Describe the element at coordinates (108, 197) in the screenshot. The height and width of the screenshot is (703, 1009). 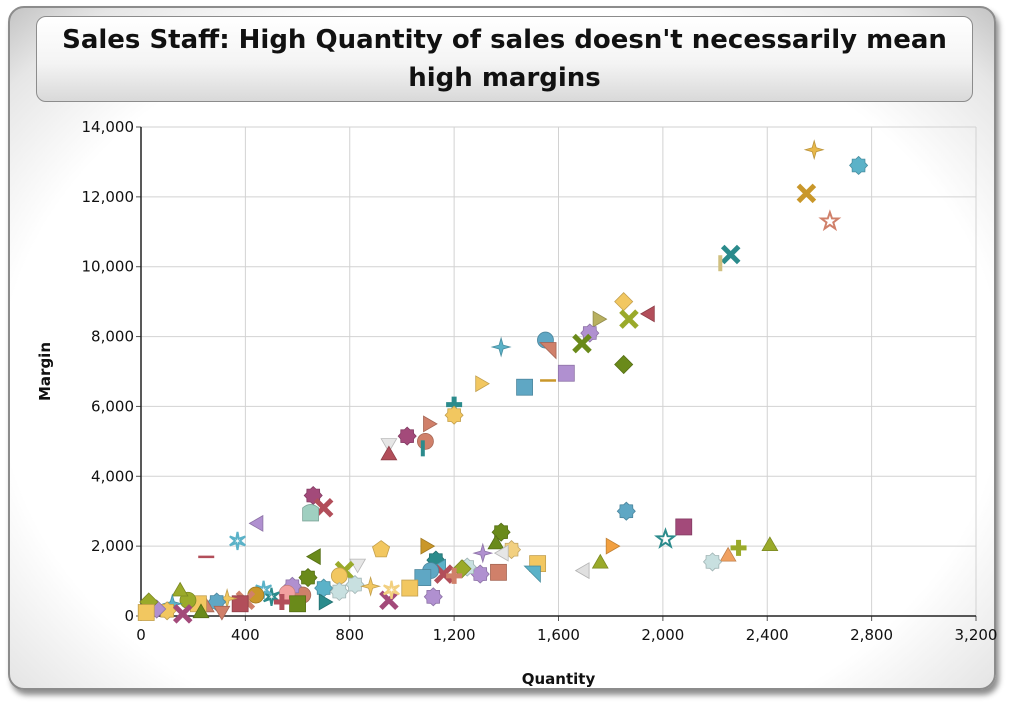
I see `y-tick-label: 12,000` at that location.